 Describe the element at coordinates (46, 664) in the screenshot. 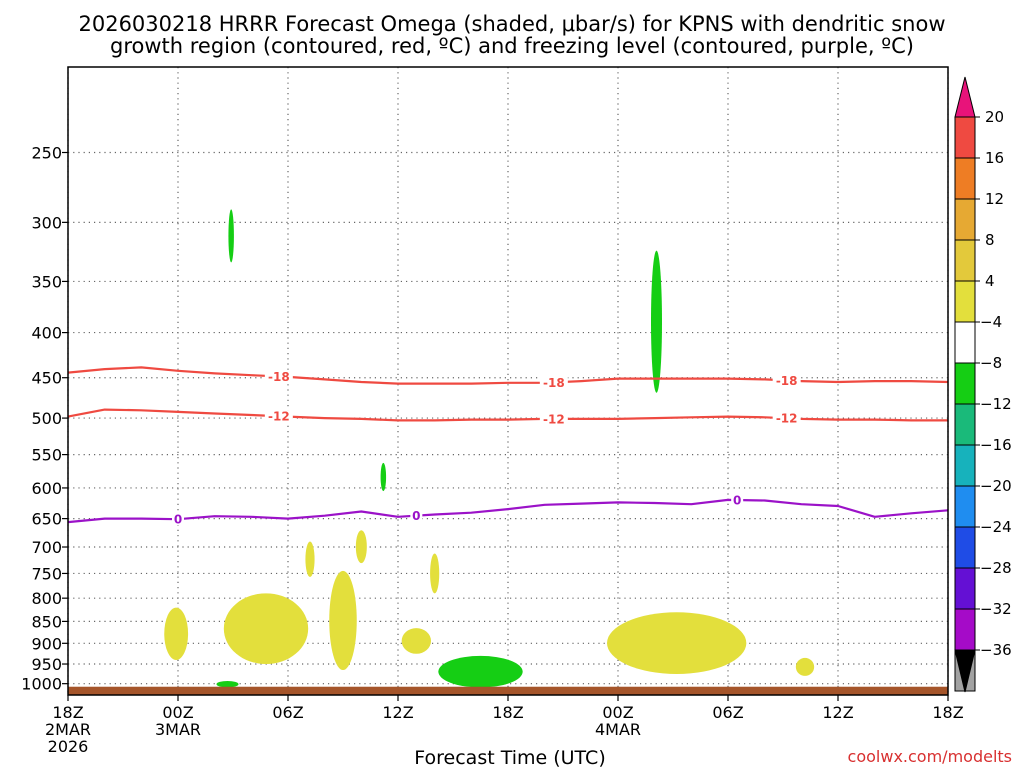

I see `y-tick-label: 950` at that location.